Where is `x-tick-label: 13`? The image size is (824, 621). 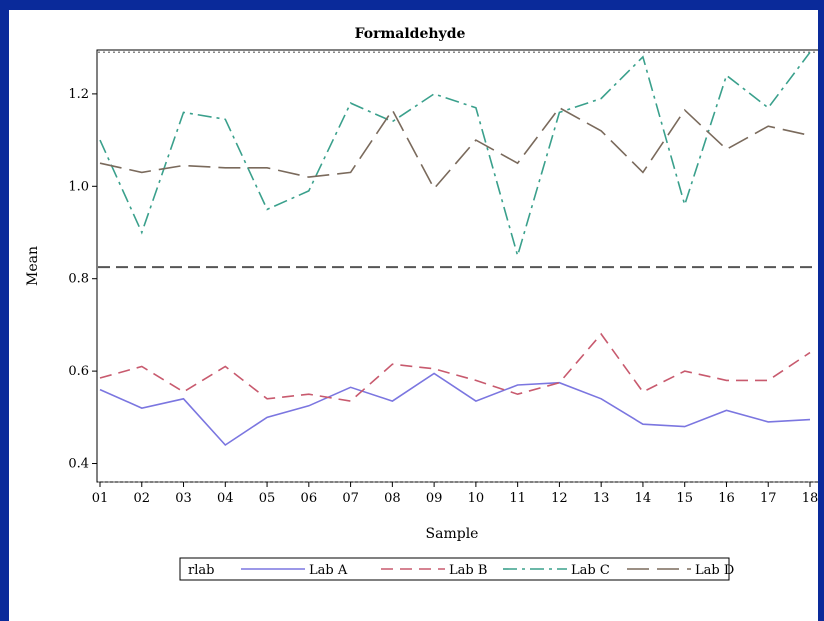 x-tick-label: 13 is located at coordinates (601, 498).